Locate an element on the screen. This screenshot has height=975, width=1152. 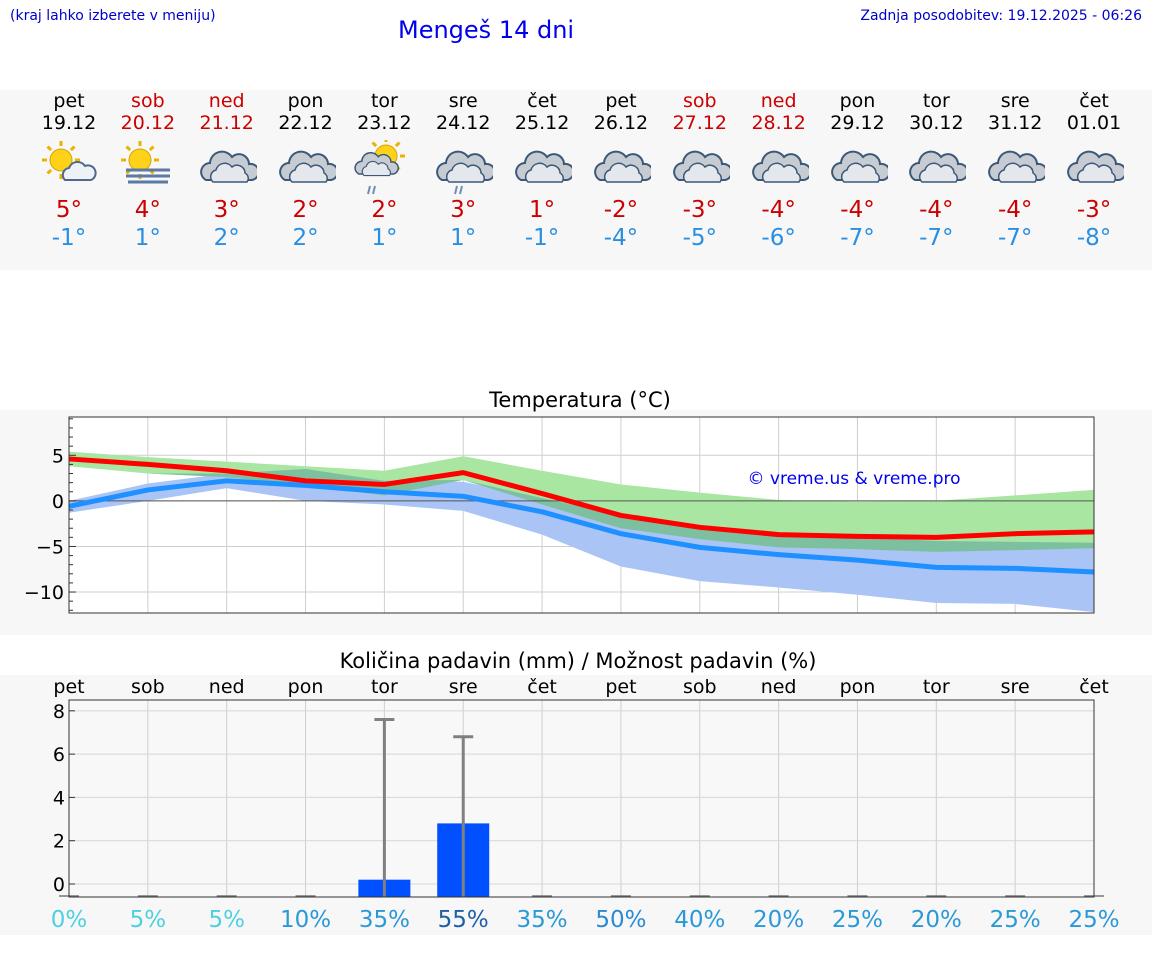
day-date: 29.12 is located at coordinates (857, 123).